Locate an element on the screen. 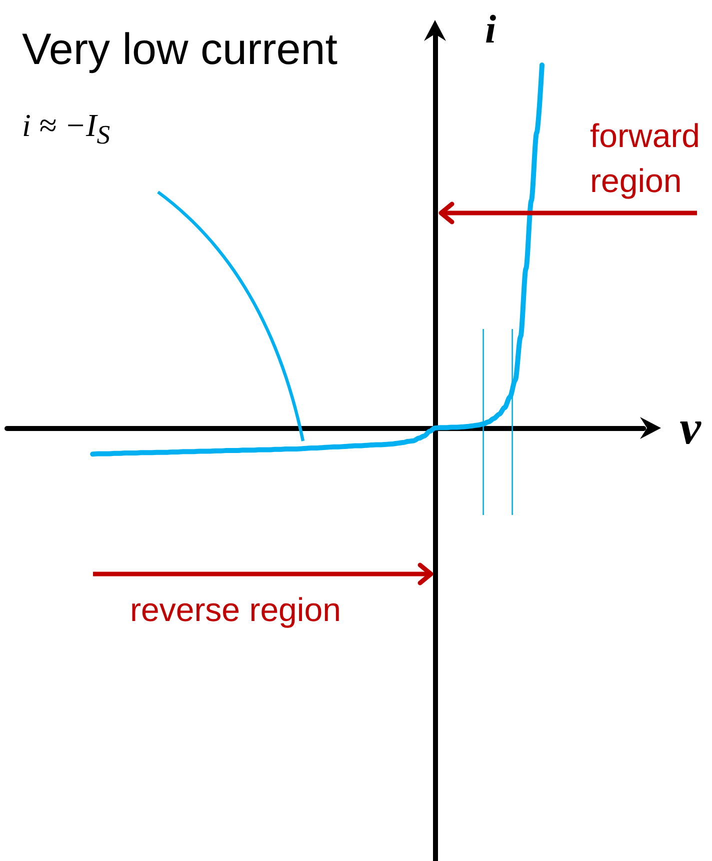 The image size is (712, 861). annotation: forward region is located at coordinates (646, 158).